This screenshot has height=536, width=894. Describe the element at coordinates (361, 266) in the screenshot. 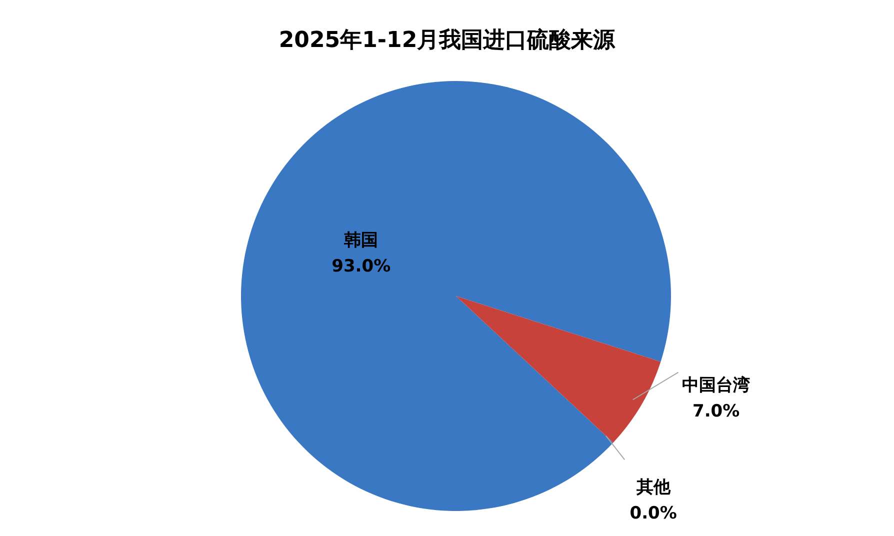

I see `data-label: 93.0%` at that location.